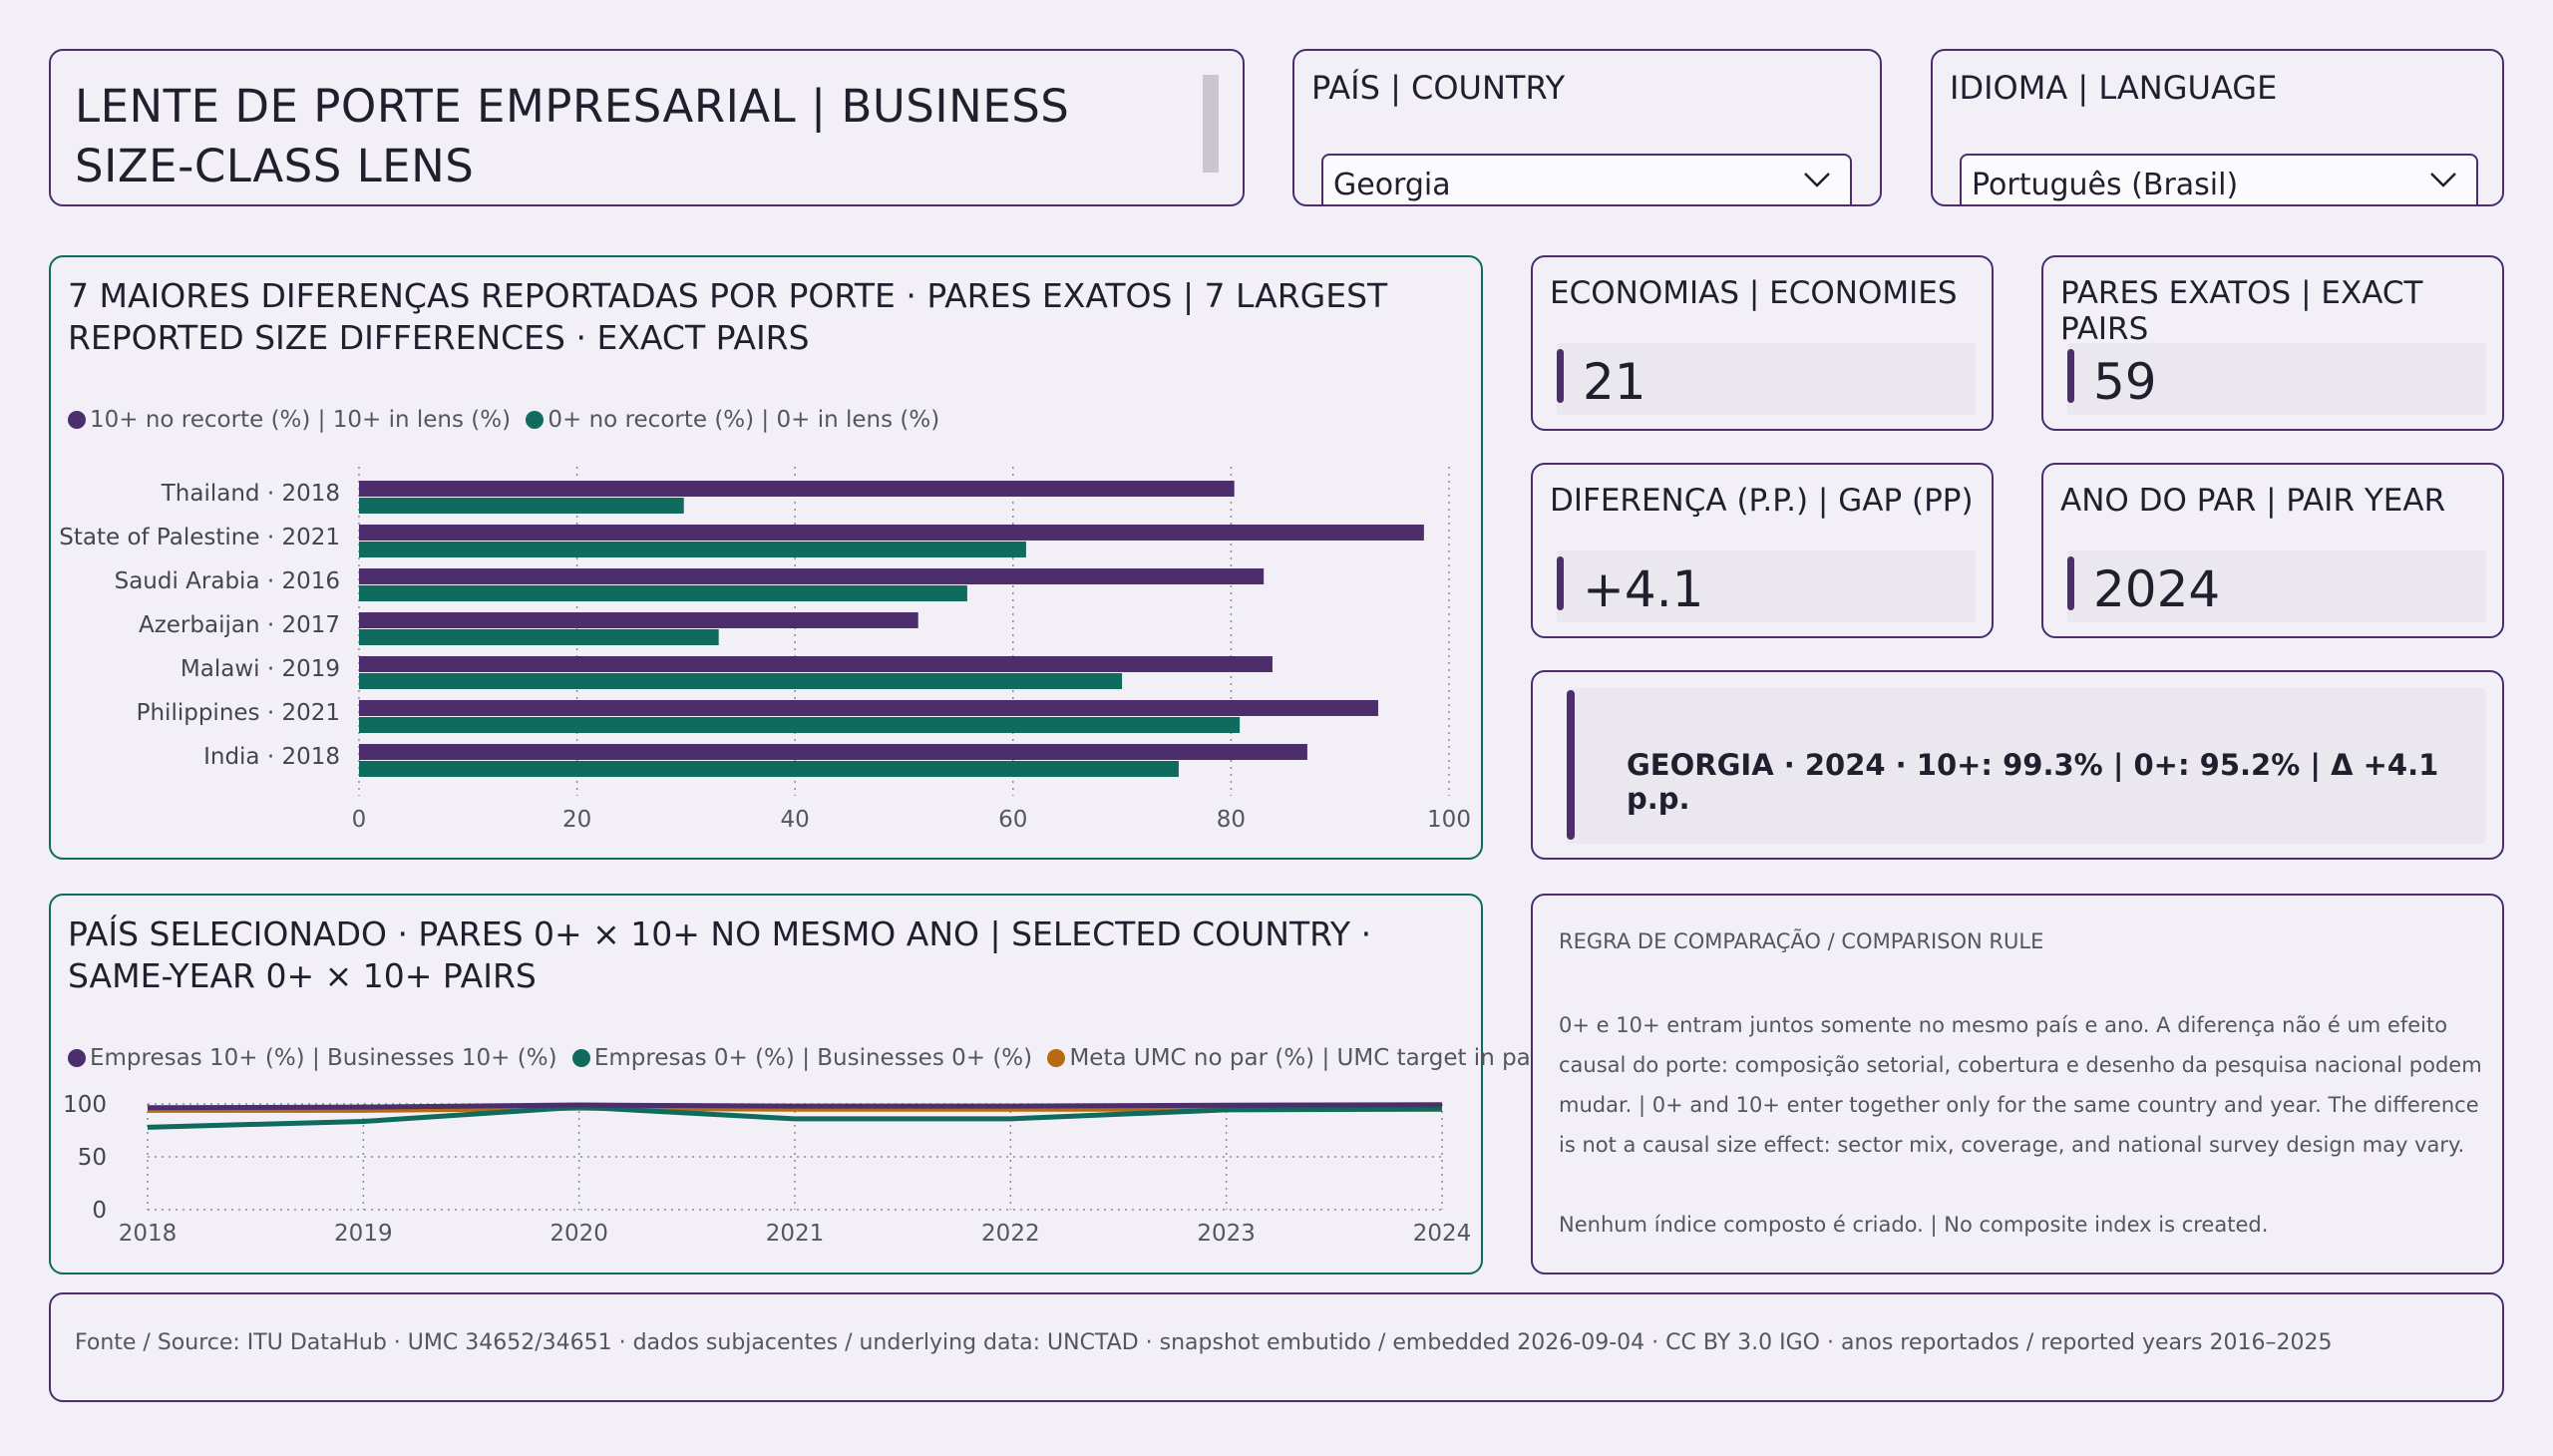 This screenshot has height=1456, width=2553. Describe the element at coordinates (1011, 1234) in the screenshot. I see `x-tick-label: 2022` at that location.